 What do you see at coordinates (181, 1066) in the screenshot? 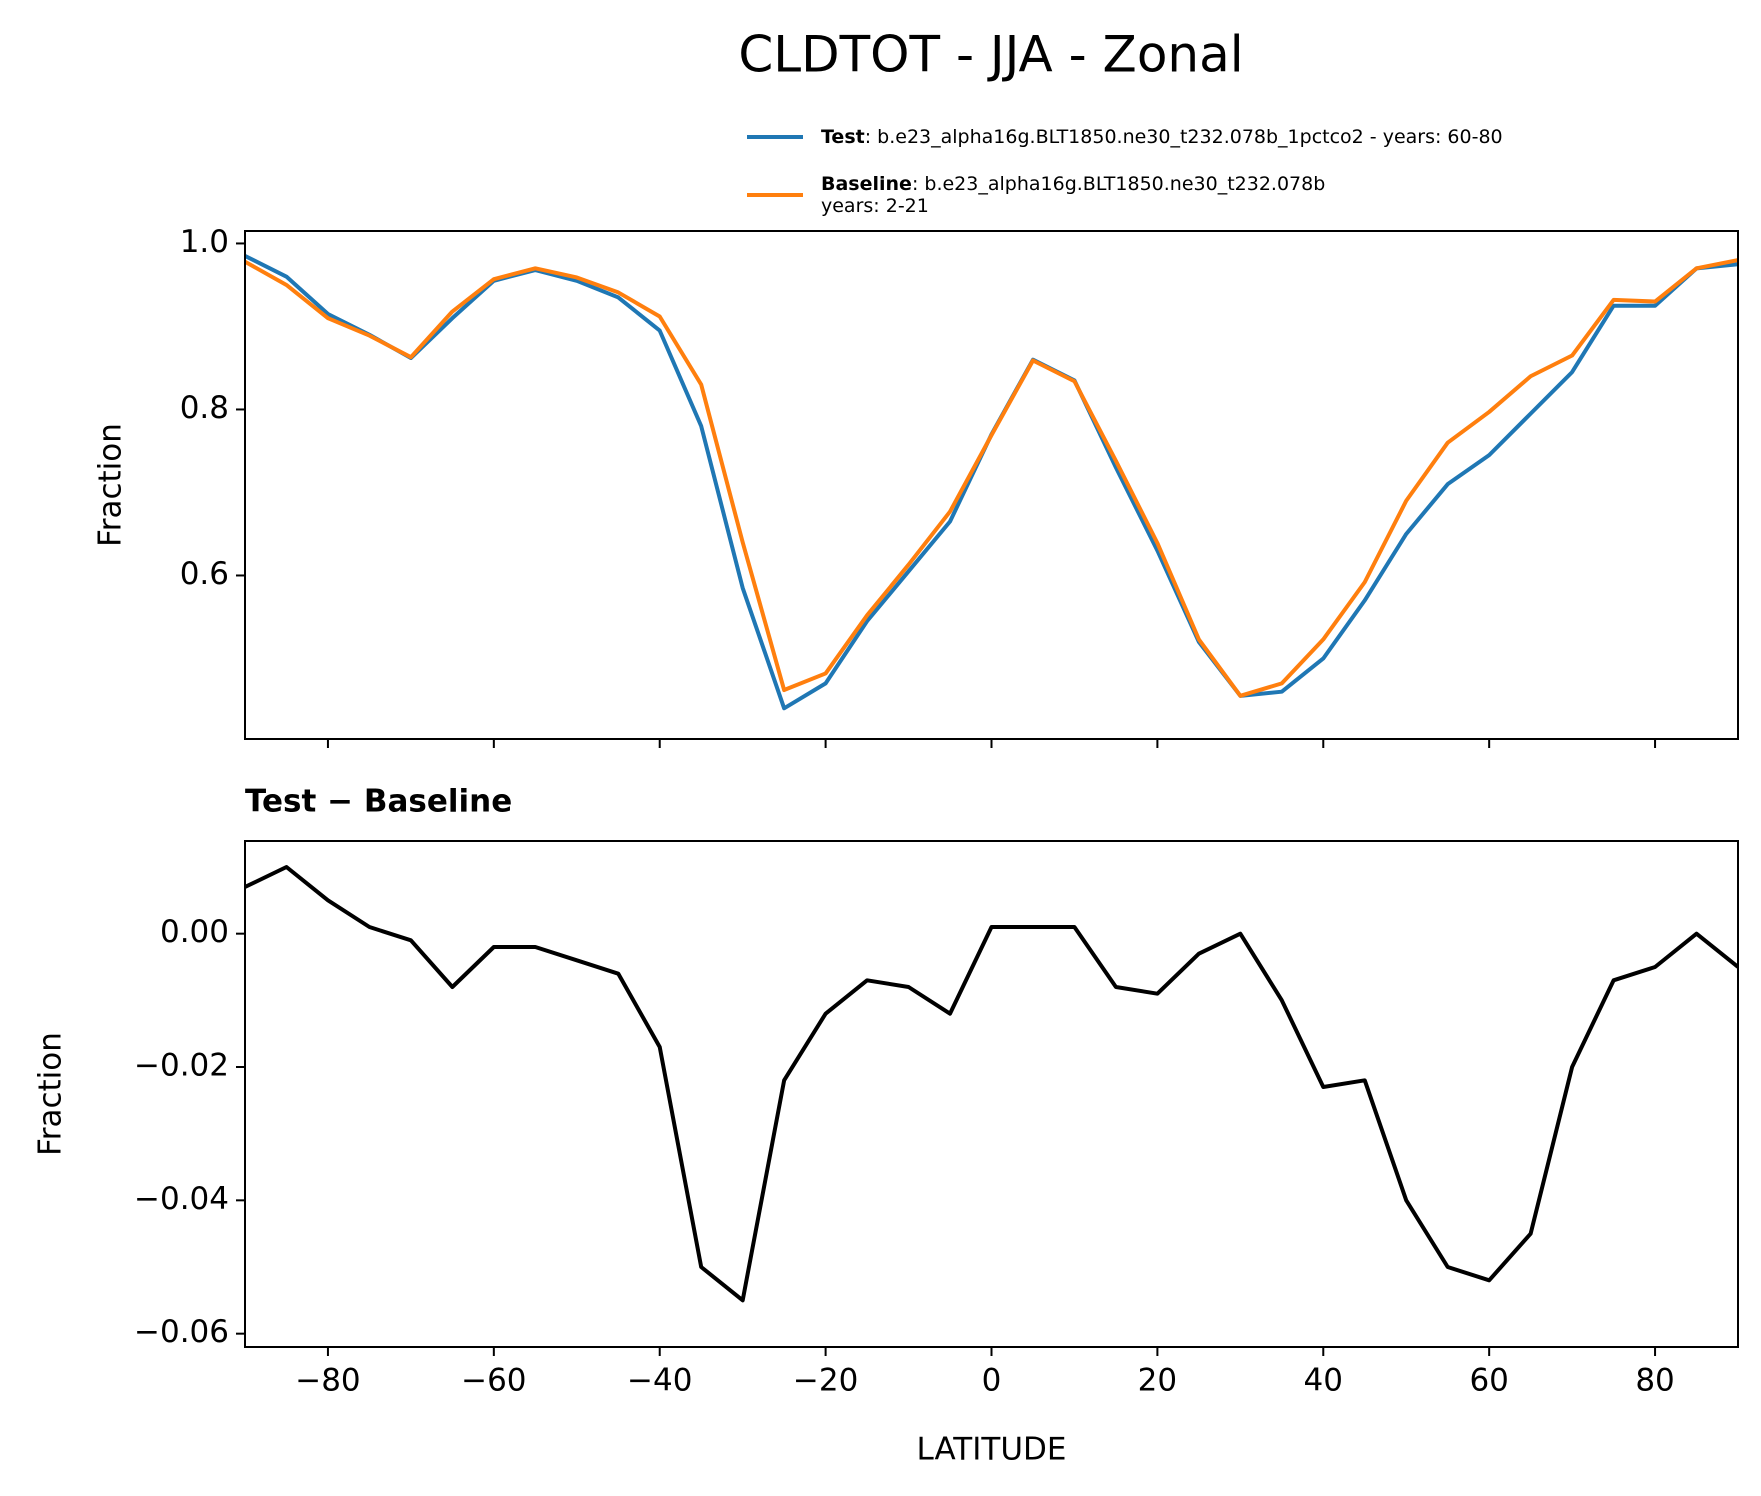
I see `y-tick-label: −0.02` at bounding box center [181, 1066].